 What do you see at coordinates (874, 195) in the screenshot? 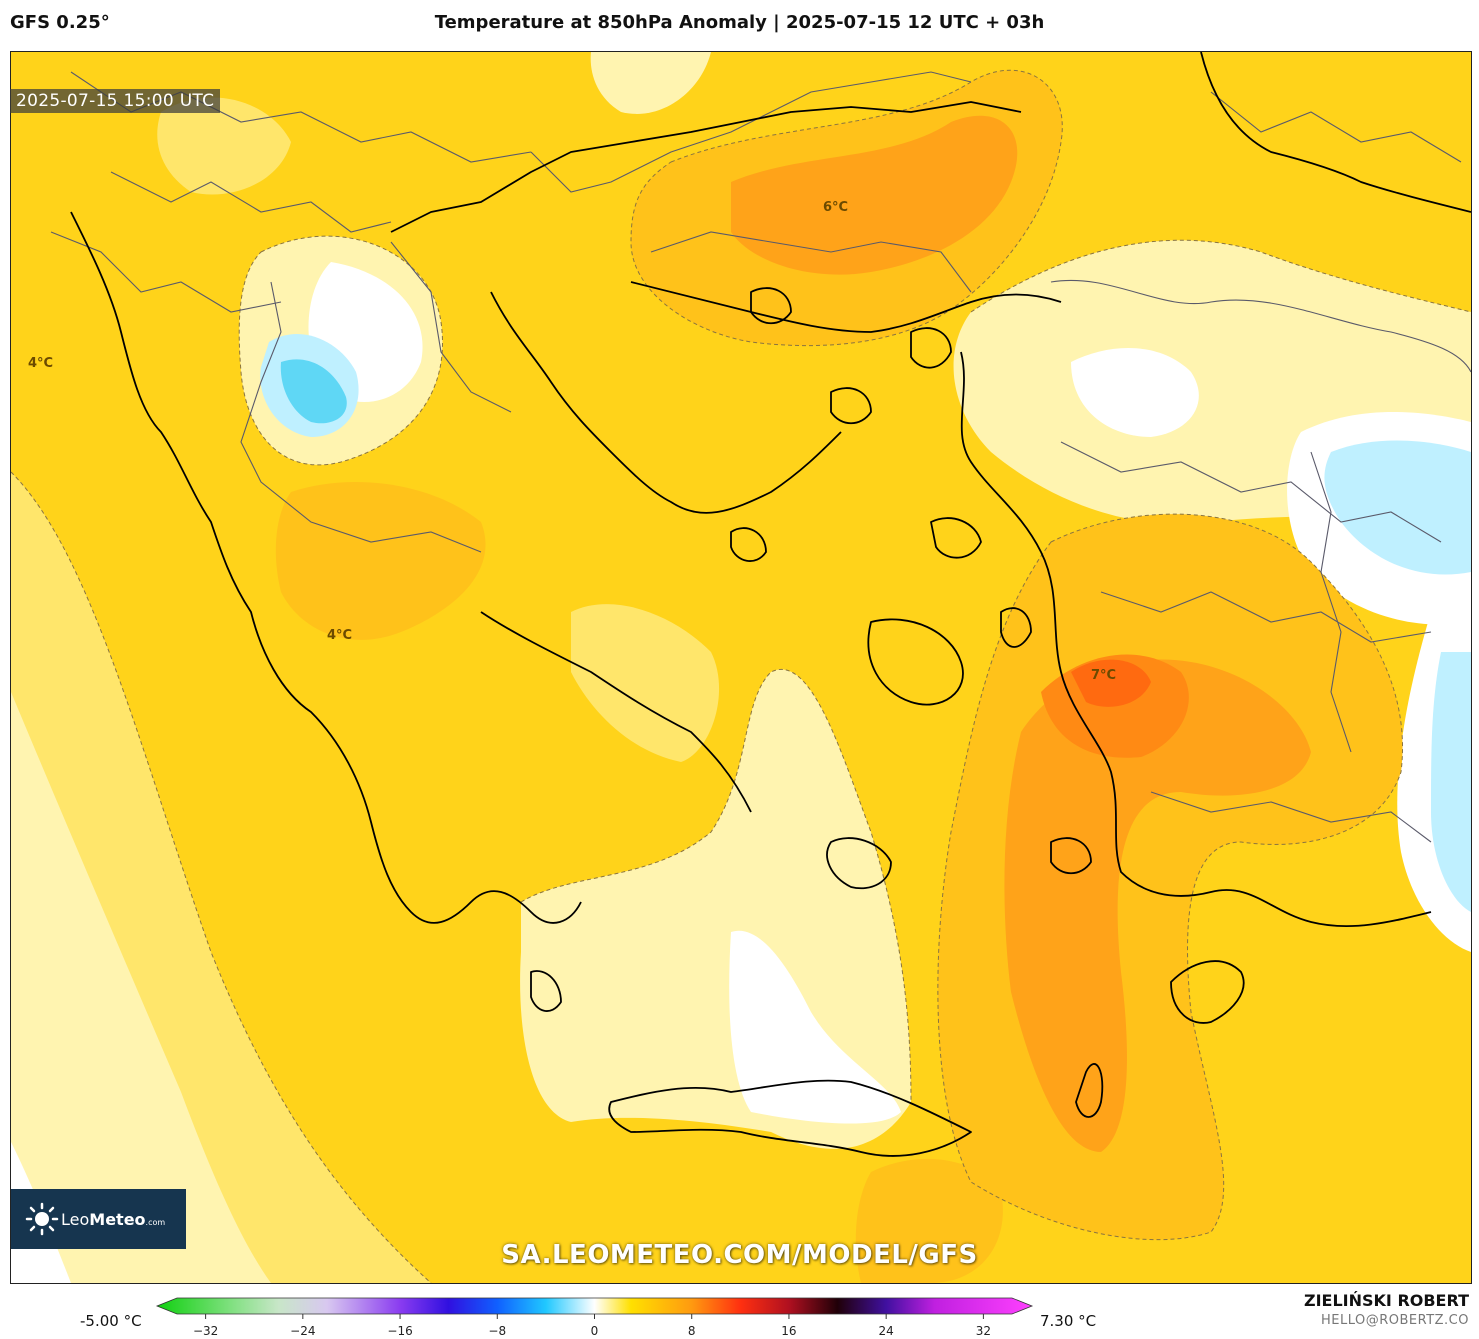
I see `field-orange-north` at bounding box center [874, 195].